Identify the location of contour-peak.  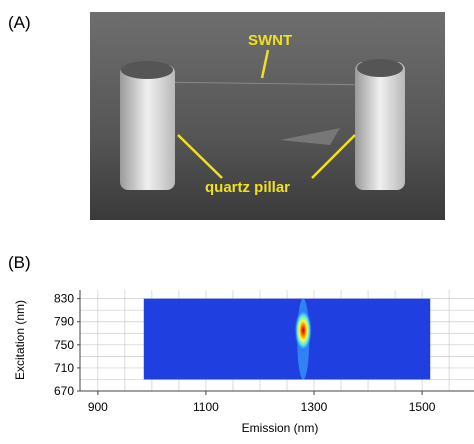
(303, 330).